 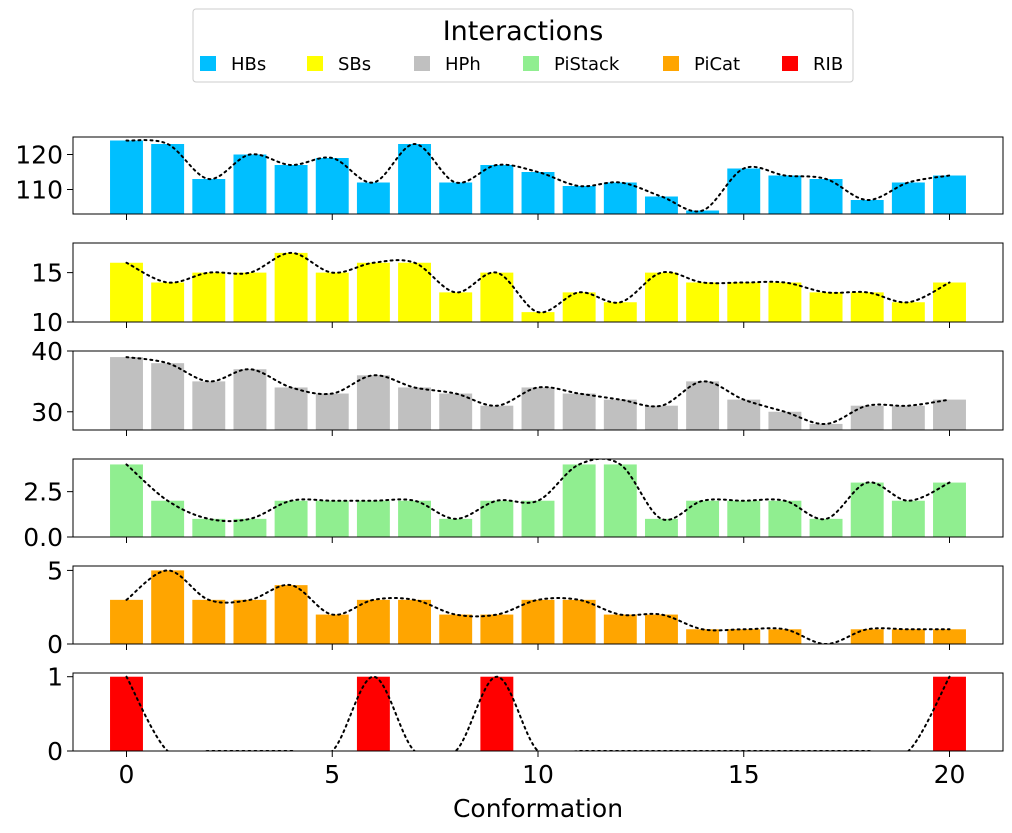 I want to click on panel-rib: 010 5 10 15 20, so click(x=525, y=726).